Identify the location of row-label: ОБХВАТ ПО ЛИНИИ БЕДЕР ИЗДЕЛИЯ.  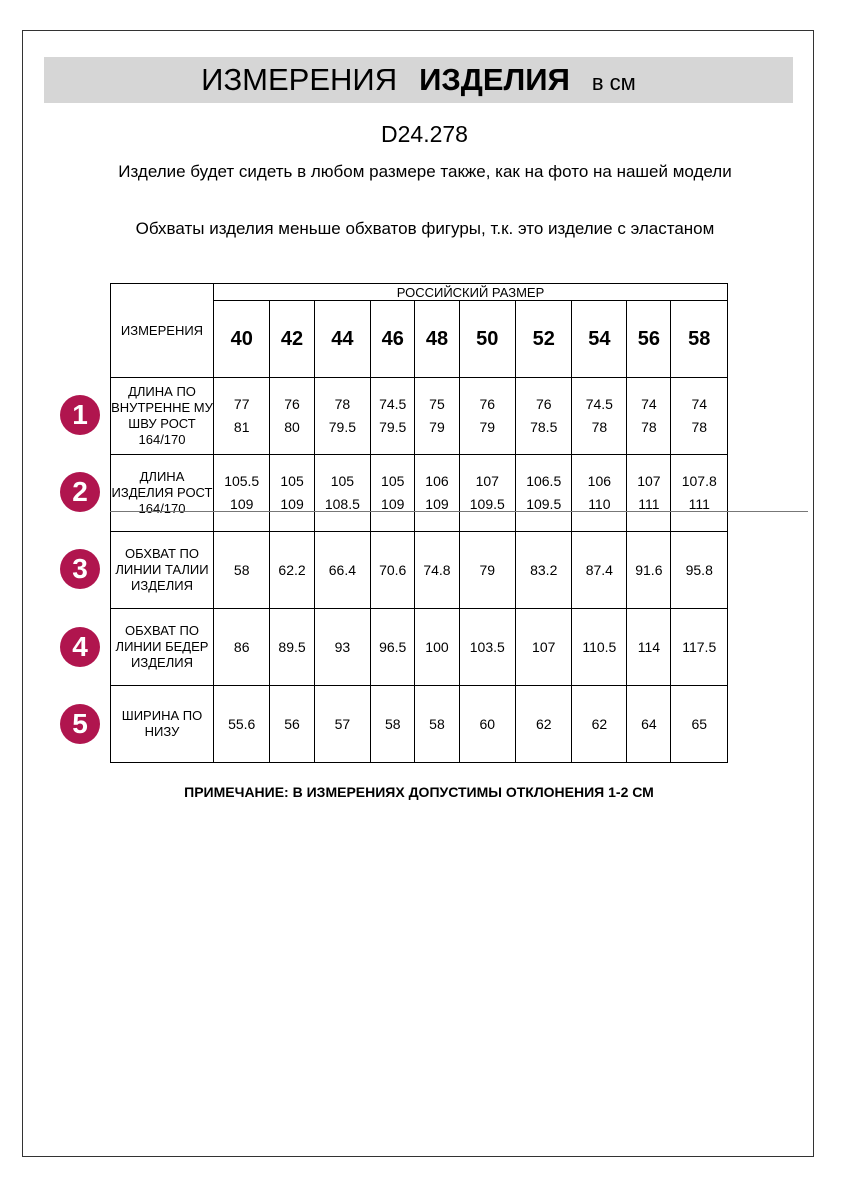
(162, 647).